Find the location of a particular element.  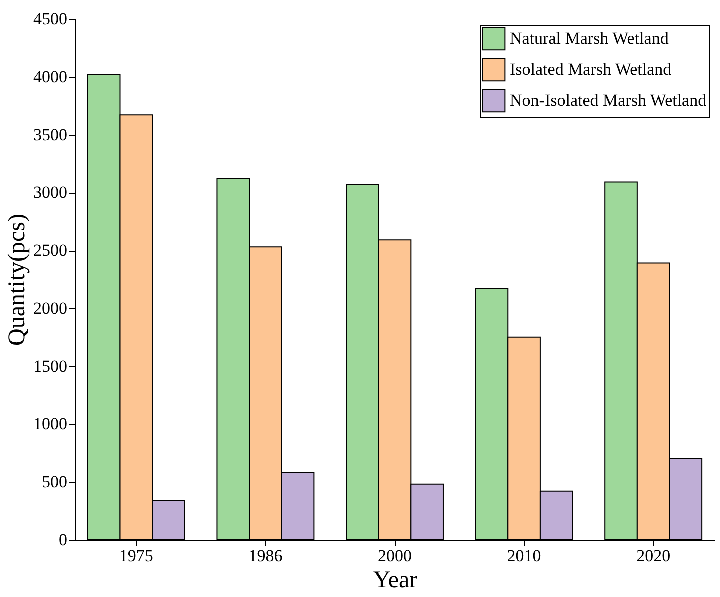

x-tick-label: 2000 is located at coordinates (395, 556).